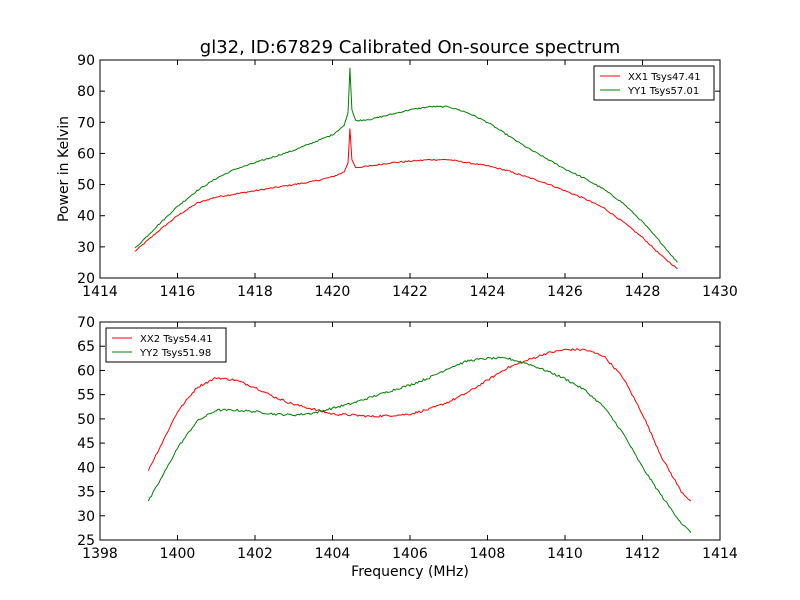 The width and height of the screenshot is (800, 600). Describe the element at coordinates (178, 292) in the screenshot. I see `x-tick-label: 1416` at that location.